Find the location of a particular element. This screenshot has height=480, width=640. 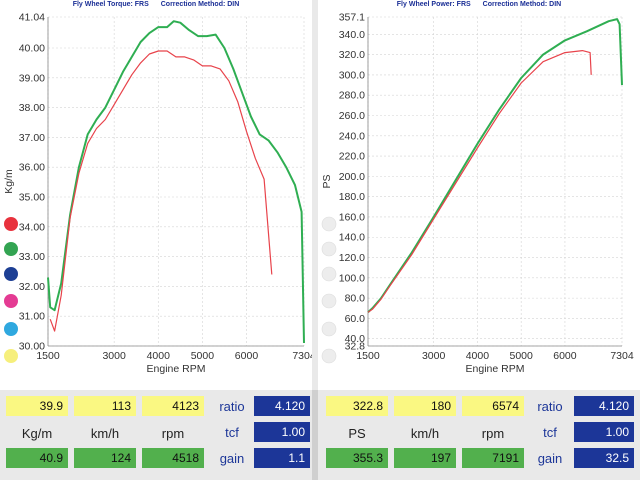

ratio-label: ratio is located at coordinates (232, 406).